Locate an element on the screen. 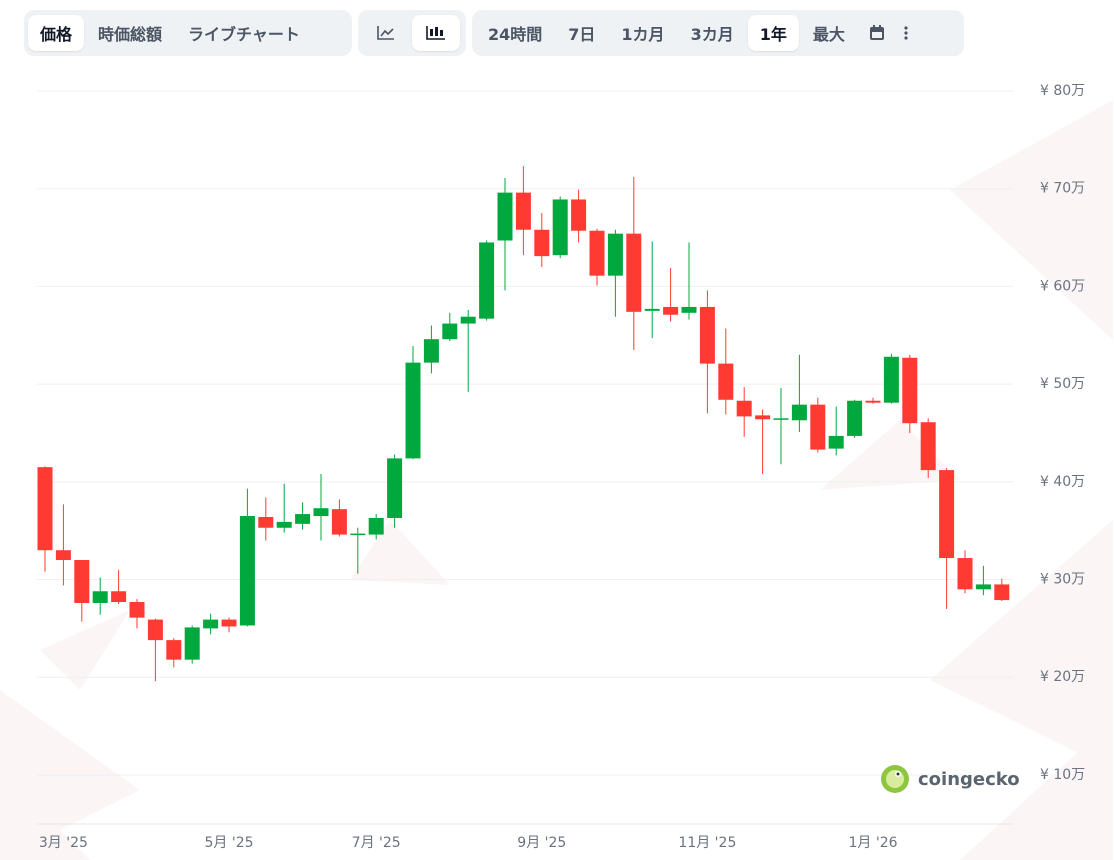 The height and width of the screenshot is (860, 1114). y-tick-label: ¥ 60万 is located at coordinates (1062, 286).